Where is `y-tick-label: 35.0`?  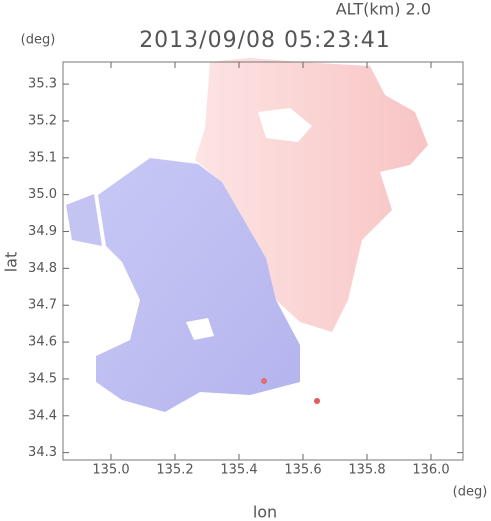 y-tick-label: 35.0 is located at coordinates (42, 194).